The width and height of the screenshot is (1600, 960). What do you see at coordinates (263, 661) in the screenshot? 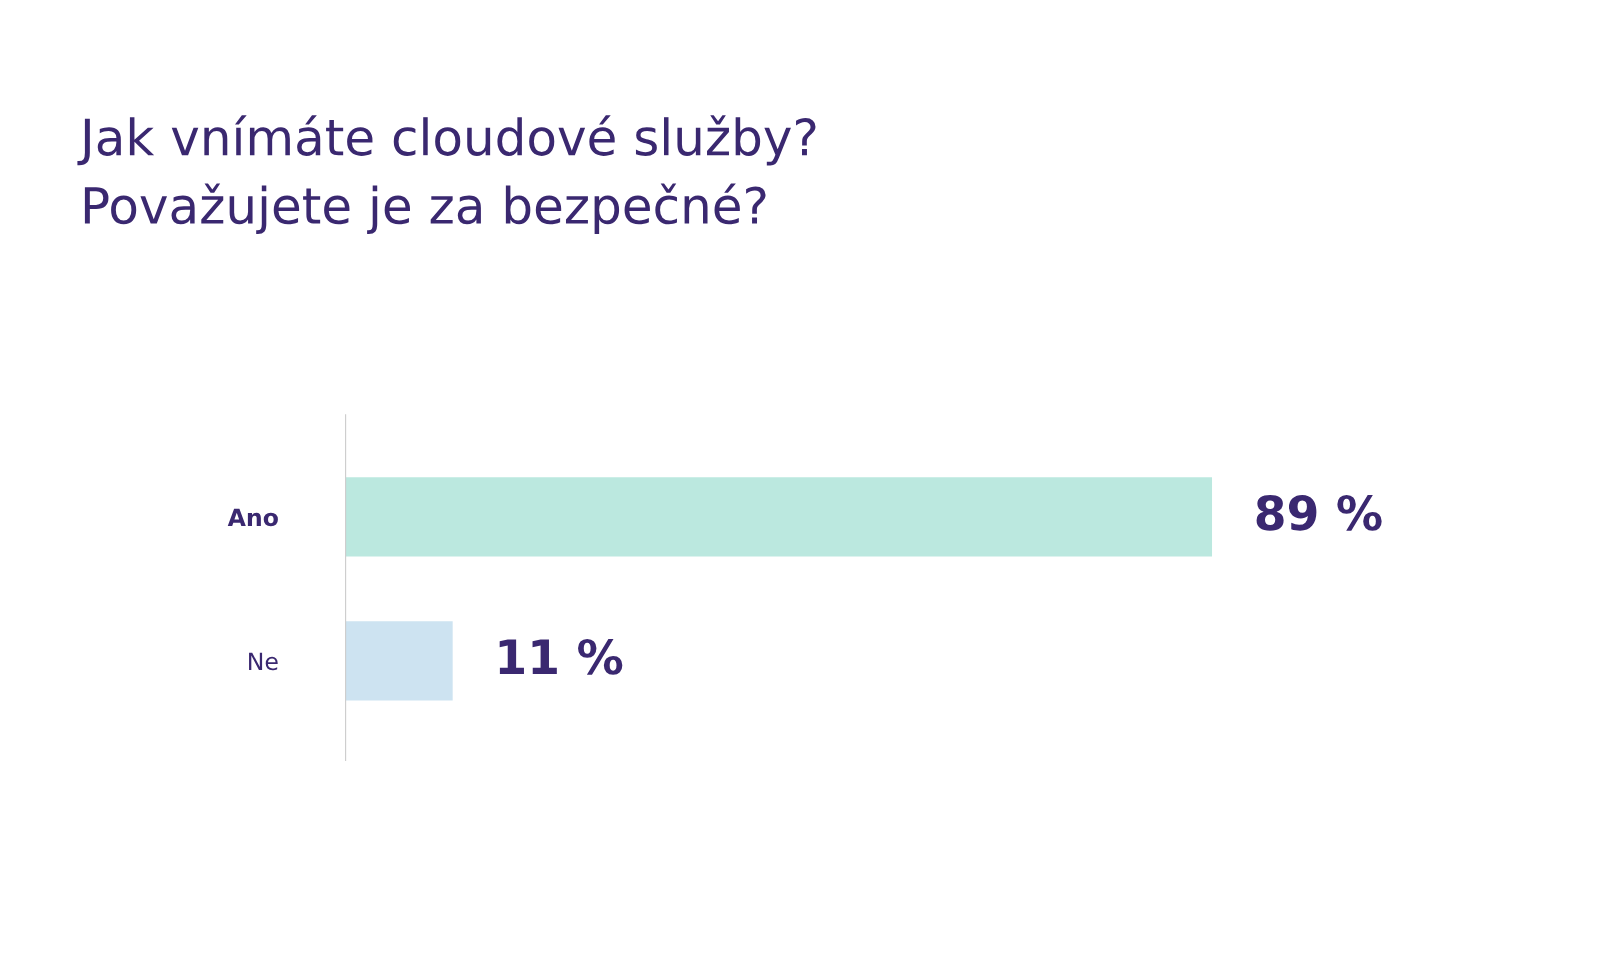
I see `y-tick-label: Ne` at bounding box center [263, 661].